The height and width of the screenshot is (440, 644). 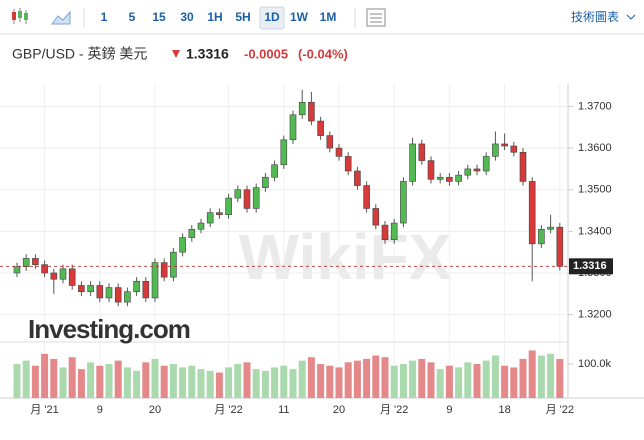 What do you see at coordinates (272, 17) in the screenshot?
I see `interval-button: 1D` at bounding box center [272, 17].